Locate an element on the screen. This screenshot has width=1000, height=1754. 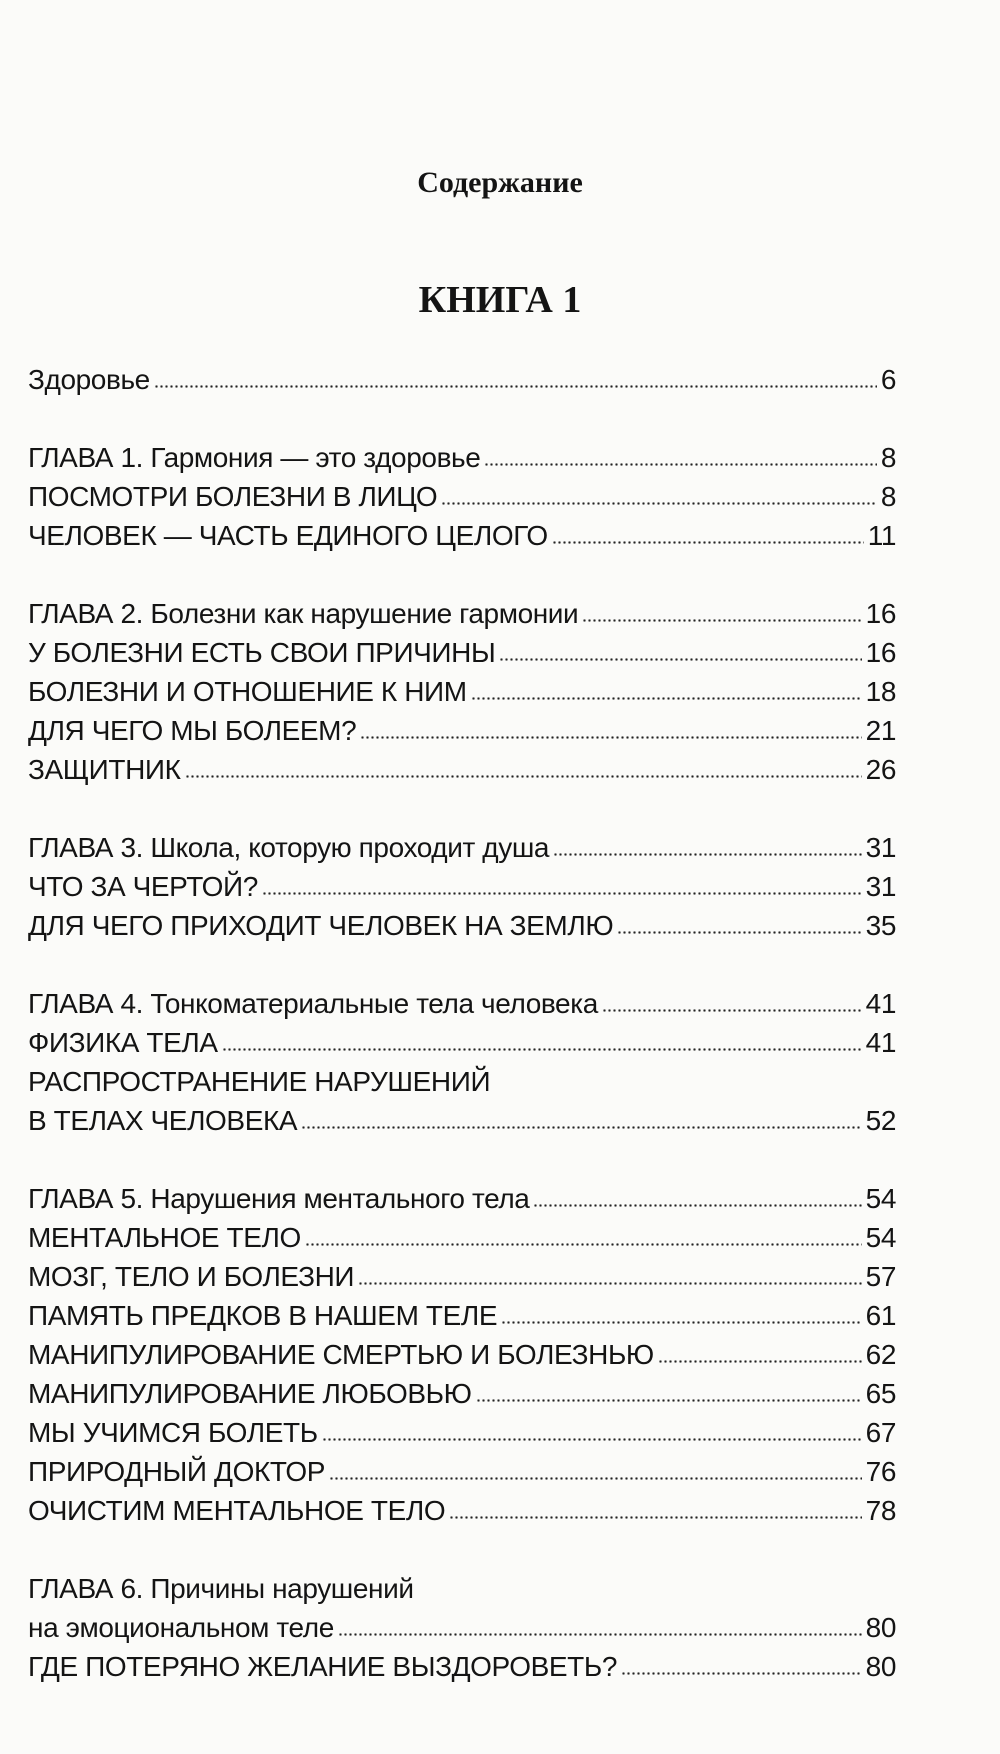
entry-title: ДЛЯ ЧЕГО ПРИХОДИТ ЧЕЛОВЕК НА ЗЕМЛЮ is located at coordinates (321, 925).